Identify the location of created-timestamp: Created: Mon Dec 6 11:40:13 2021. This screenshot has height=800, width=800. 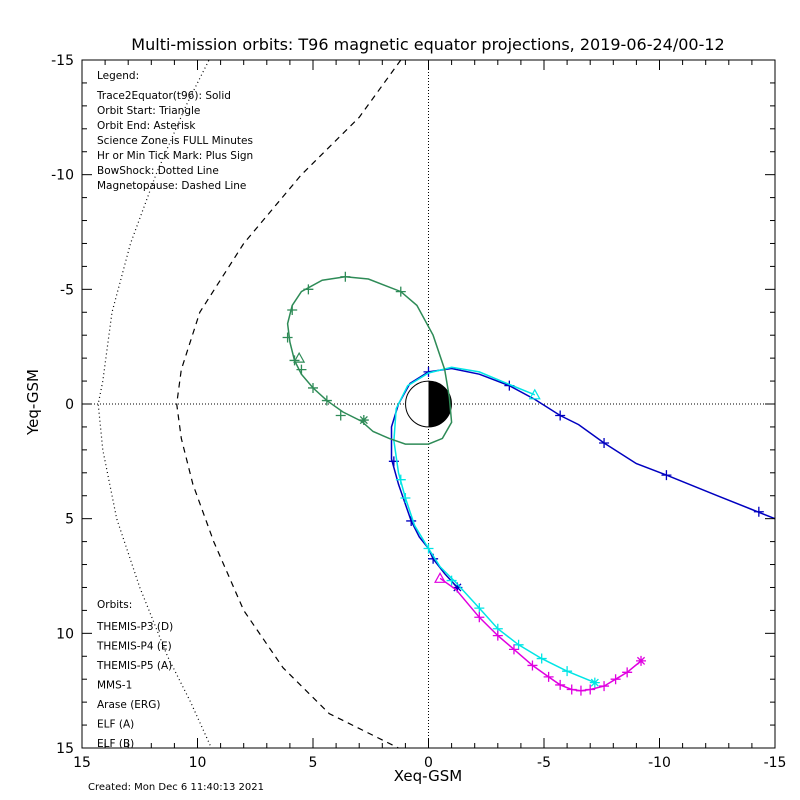
(176, 787).